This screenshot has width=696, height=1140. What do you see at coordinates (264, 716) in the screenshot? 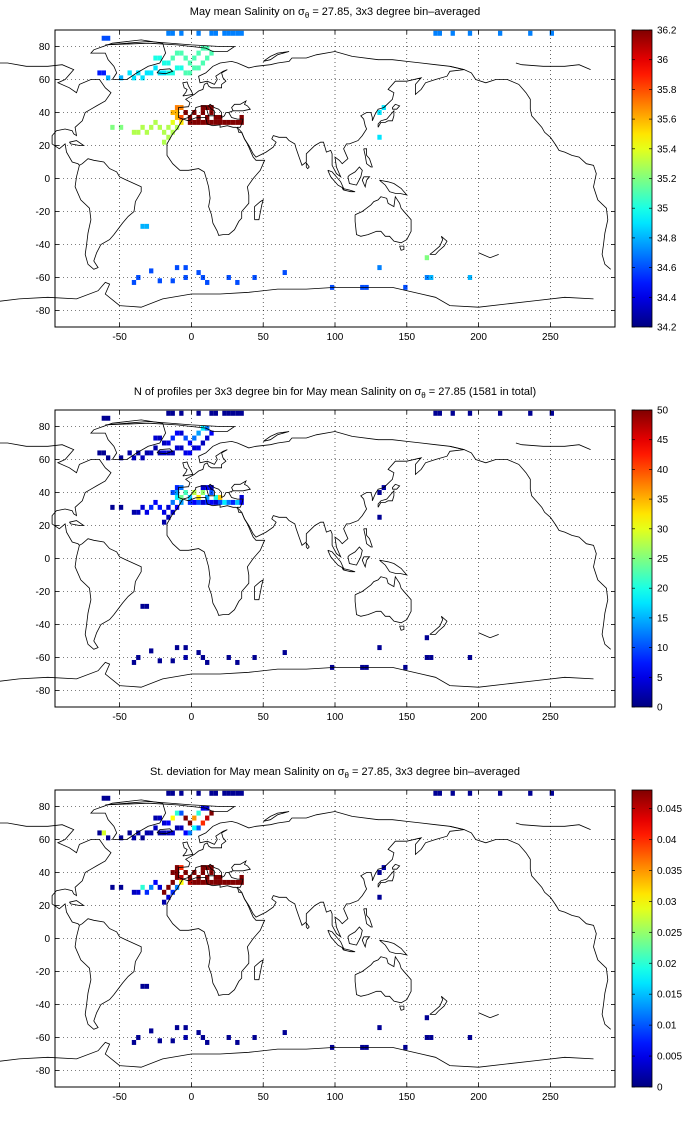
I see `x-tick-label: 50` at bounding box center [264, 716].